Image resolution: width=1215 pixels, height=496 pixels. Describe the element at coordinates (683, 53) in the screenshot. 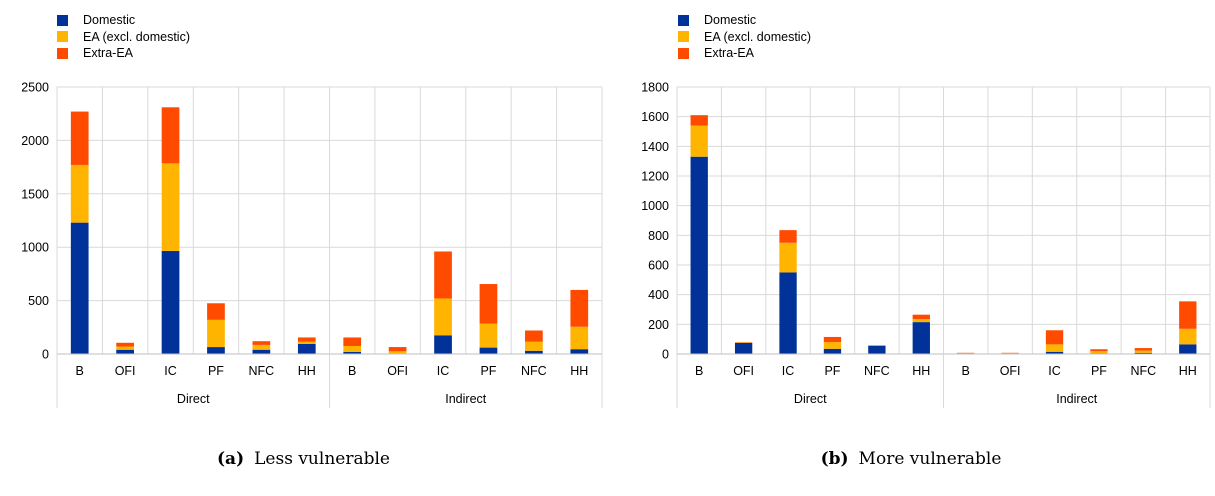

I see `legend-swatch-extra-ea` at that location.